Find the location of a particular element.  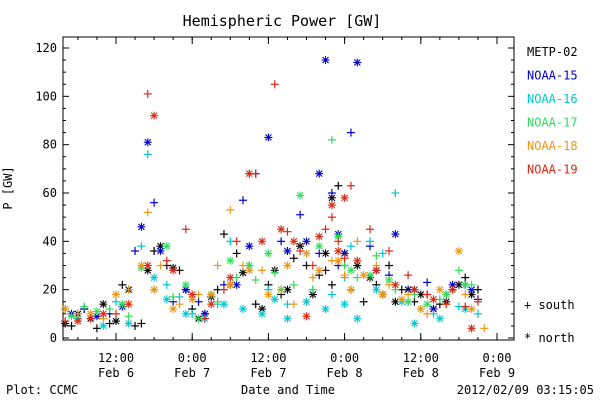

x-tick-label-date: Feb 8 is located at coordinates (421, 373).